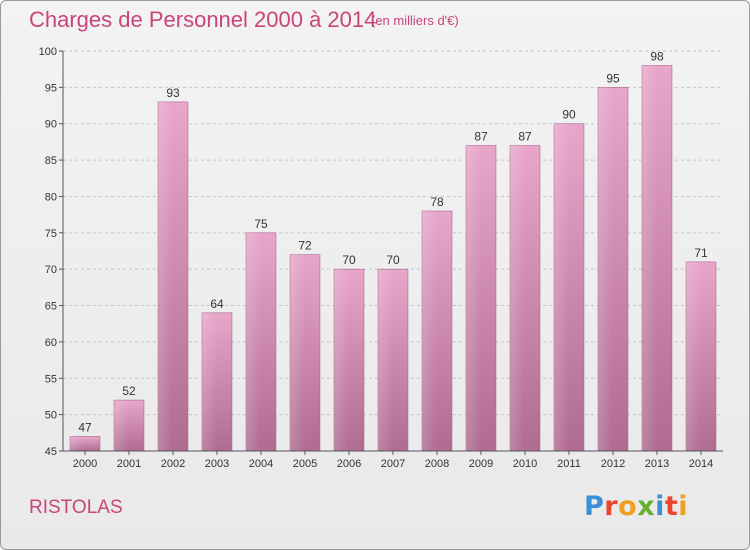 Image resolution: width=750 pixels, height=550 pixels. What do you see at coordinates (437, 464) in the screenshot?
I see `x-tick-label-2008: 2008` at bounding box center [437, 464].